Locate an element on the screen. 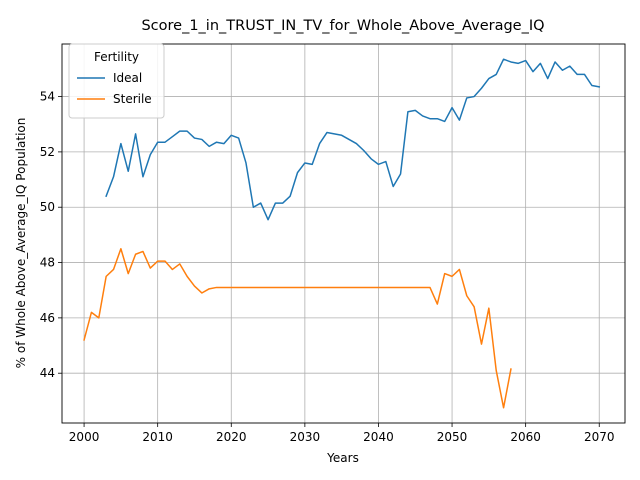 This screenshot has height=480, width=640. y-tick-label: 50 is located at coordinates (47, 207).